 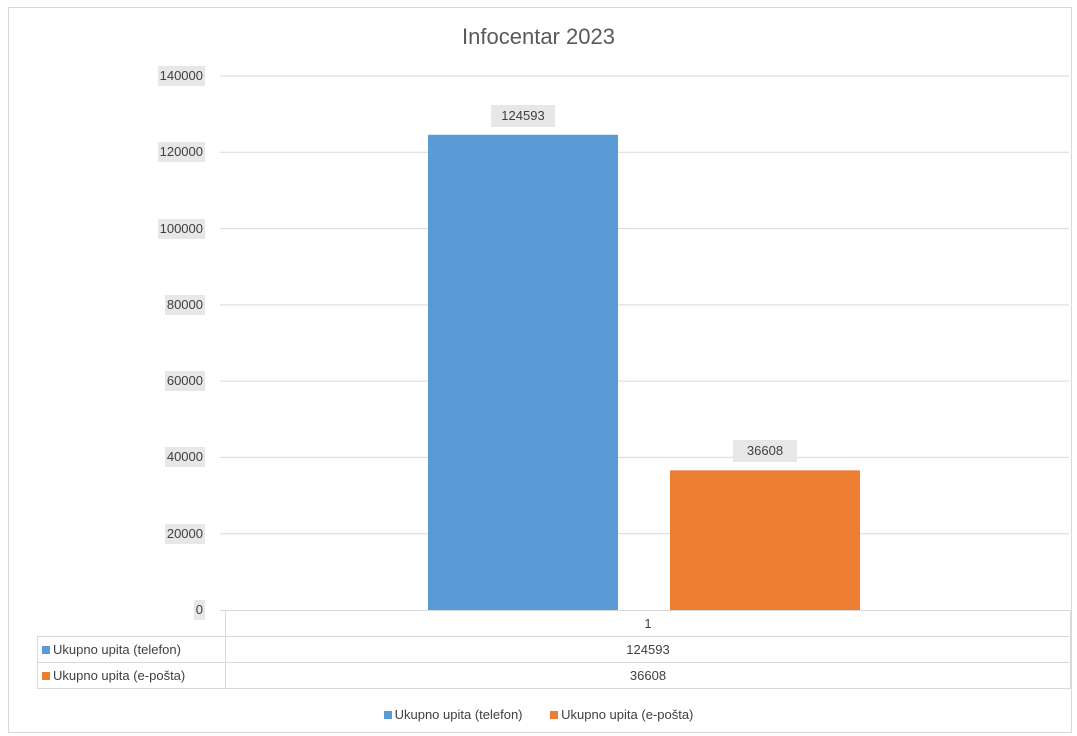 What do you see at coordinates (117, 649) in the screenshot?
I see `series-name: Ukupno upita (telefon)` at bounding box center [117, 649].